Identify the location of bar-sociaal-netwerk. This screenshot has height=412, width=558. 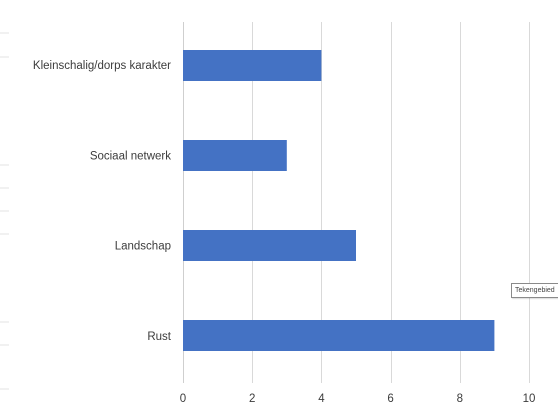
(235, 155).